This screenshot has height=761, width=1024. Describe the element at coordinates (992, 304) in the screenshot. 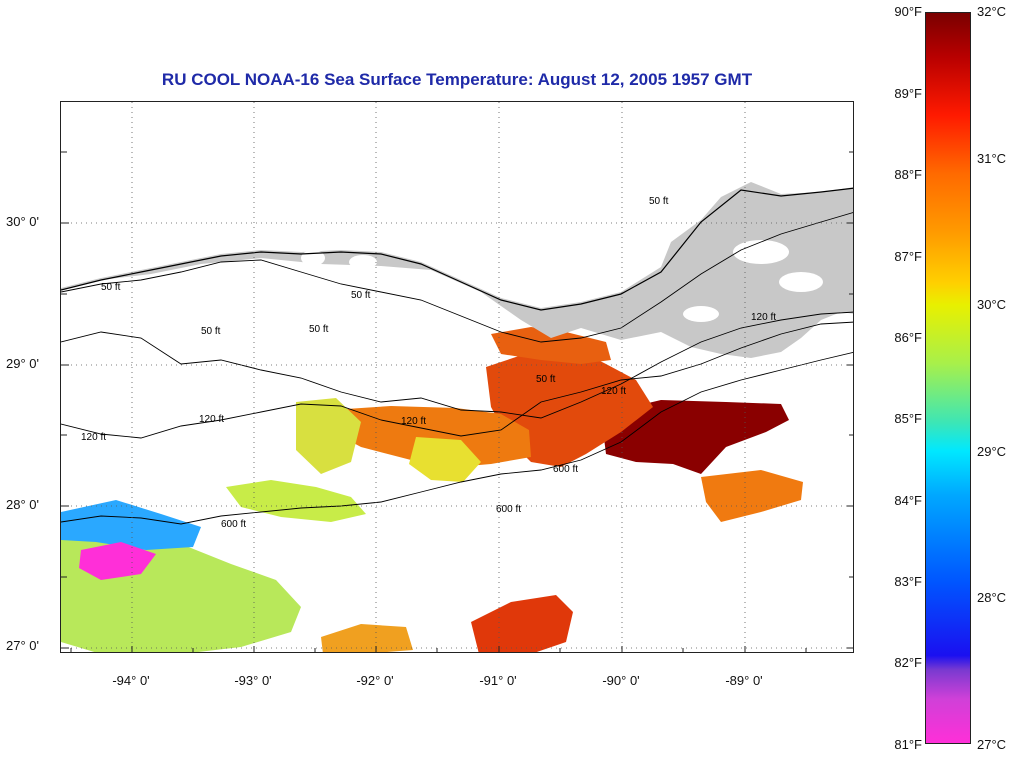

I see `colorbar-c-label: 30°C` at that location.